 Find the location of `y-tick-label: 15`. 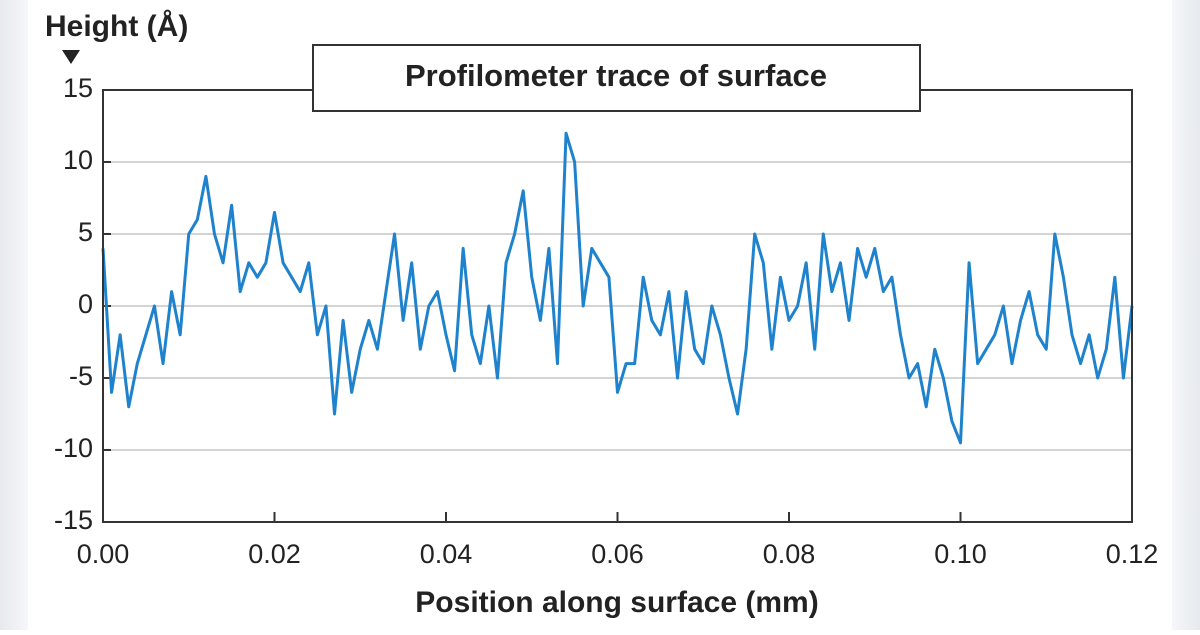

y-tick-label: 15 is located at coordinates (78, 88).